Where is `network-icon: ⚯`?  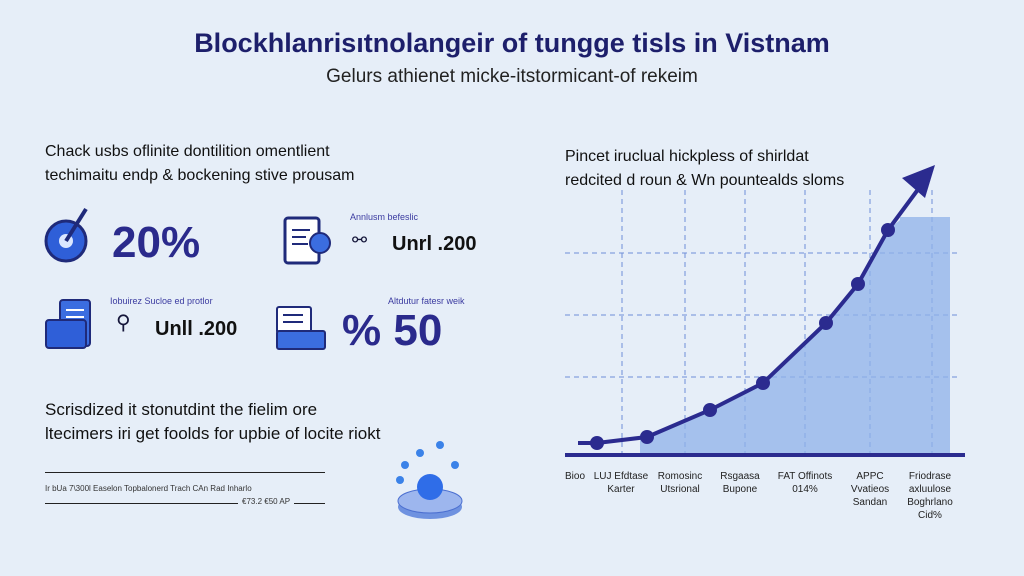 network-icon: ⚯ is located at coordinates (360, 240).